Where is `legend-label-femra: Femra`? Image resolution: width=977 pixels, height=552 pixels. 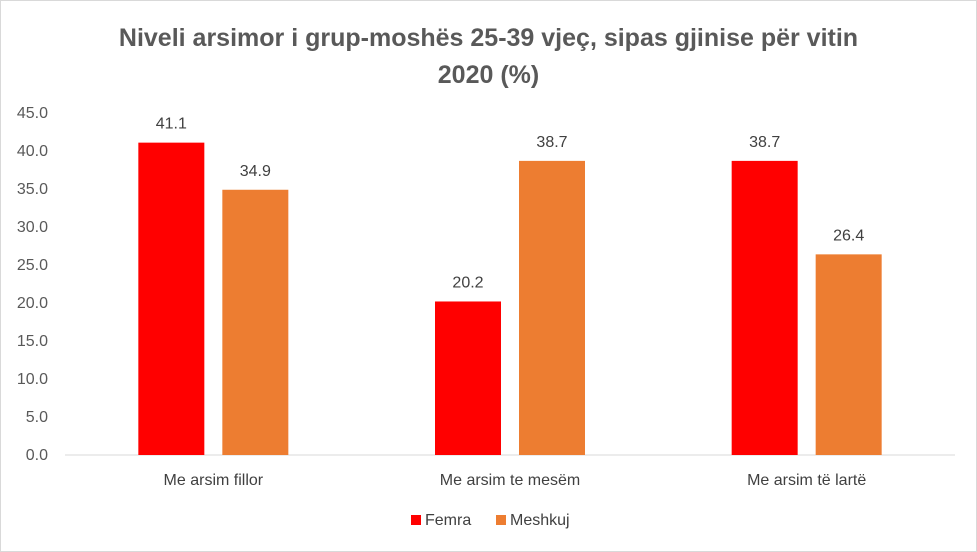
legend-label-femra: Femra is located at coordinates (448, 520).